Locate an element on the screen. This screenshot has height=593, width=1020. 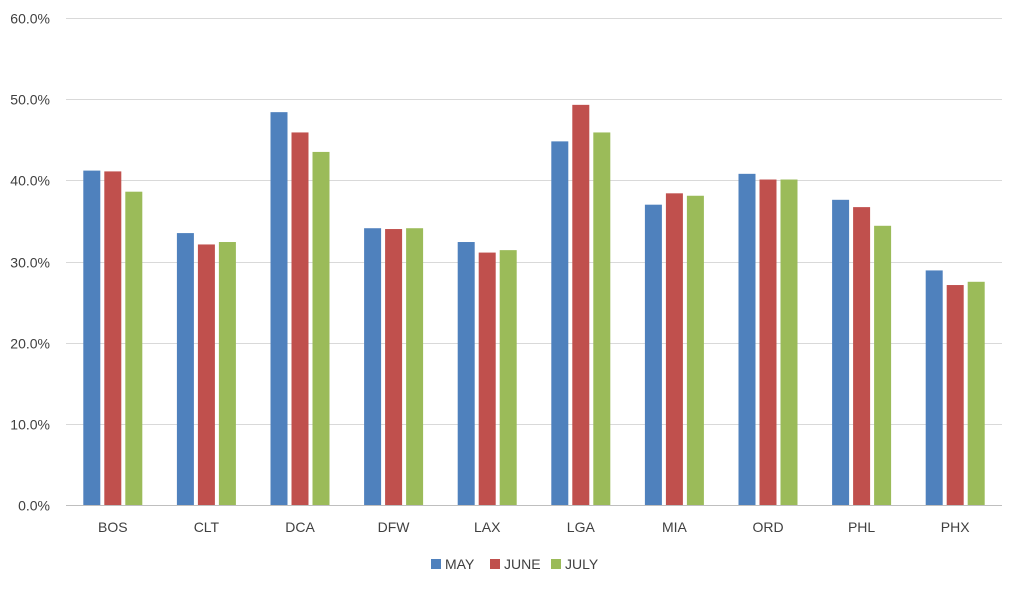
bar-july-phx is located at coordinates (976, 393).